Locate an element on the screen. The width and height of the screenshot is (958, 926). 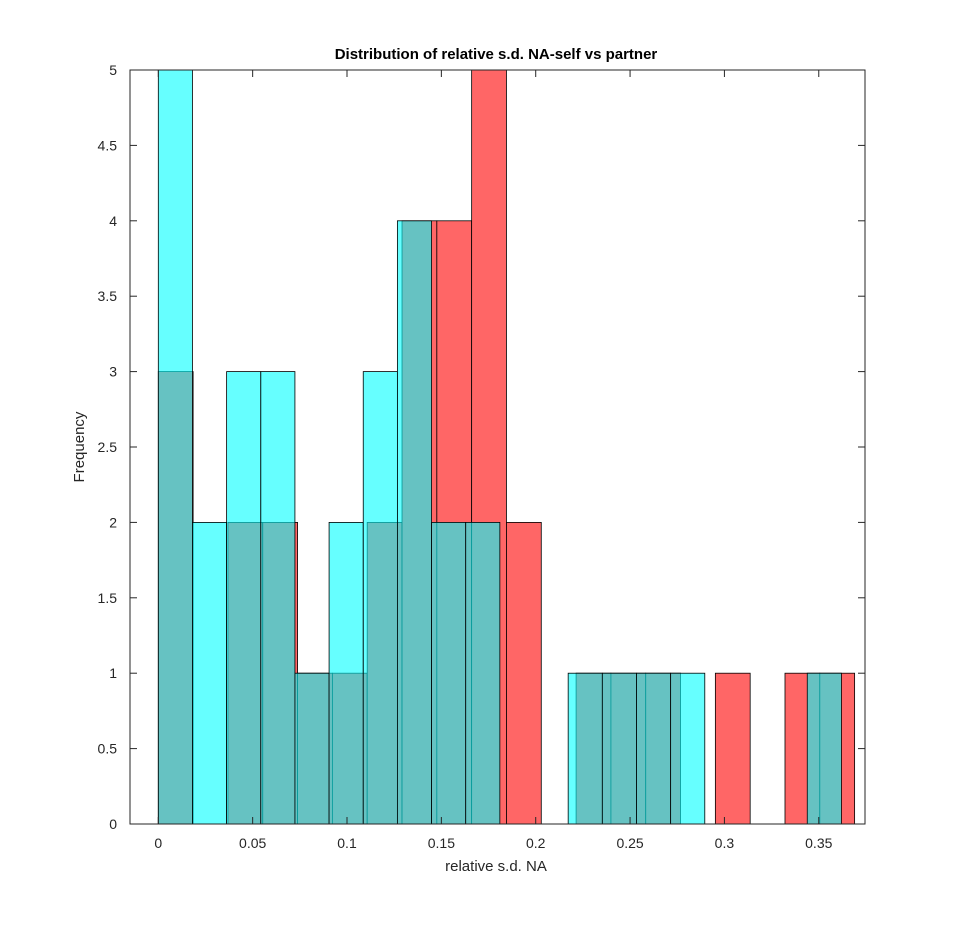
x-axis-label: relative s.d. NA is located at coordinates (496, 866).